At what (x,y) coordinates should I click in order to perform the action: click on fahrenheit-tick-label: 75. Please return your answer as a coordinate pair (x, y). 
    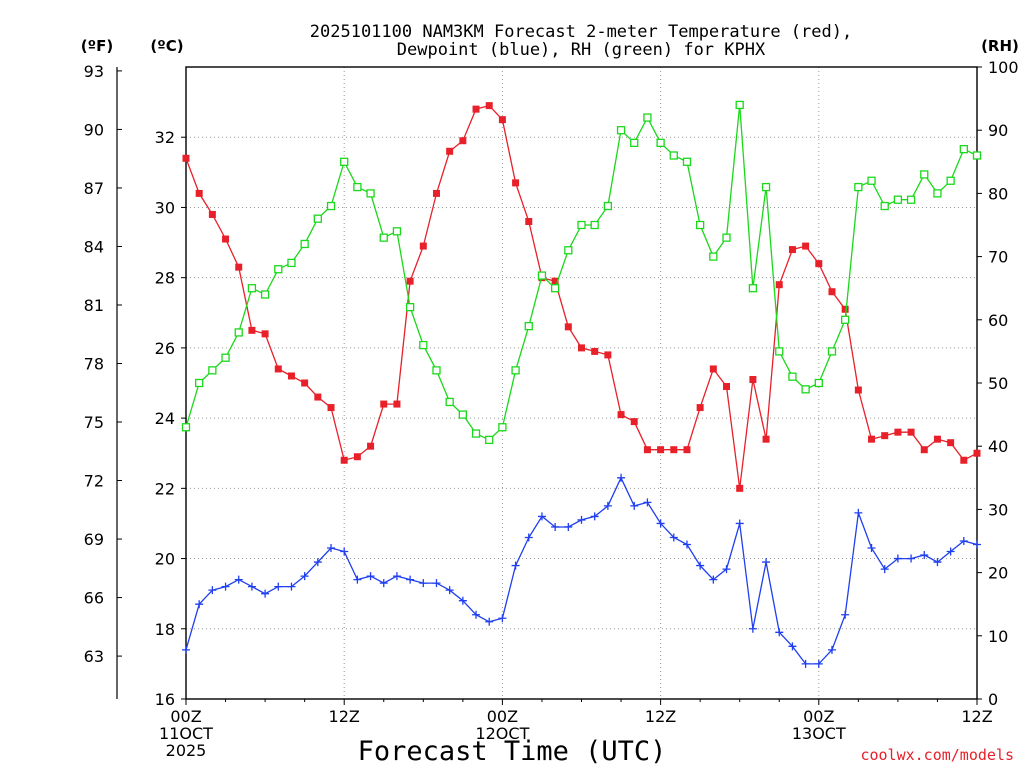
    Looking at the image, I should click on (94, 422).